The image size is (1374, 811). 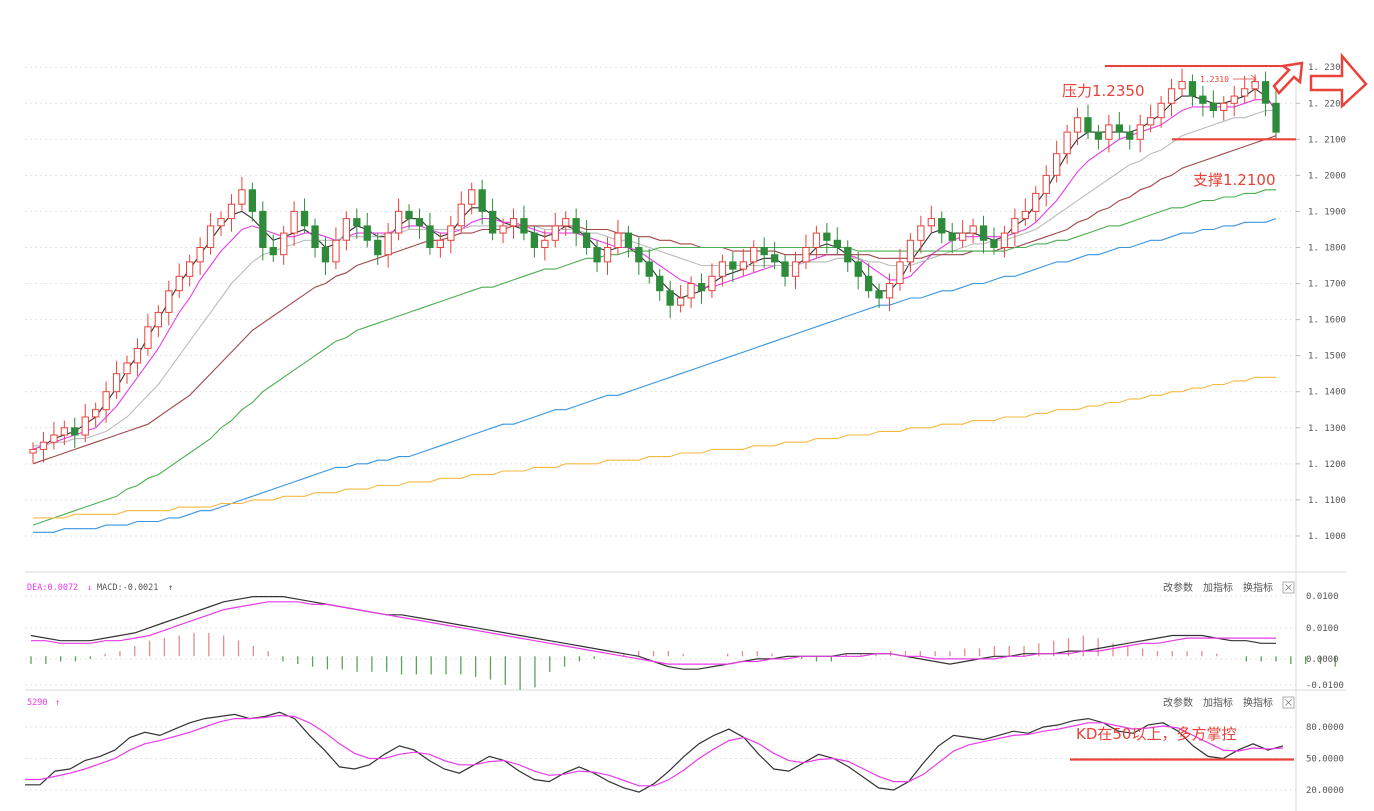 I want to click on y-tick-label: 1. 2000, so click(x=1327, y=176).